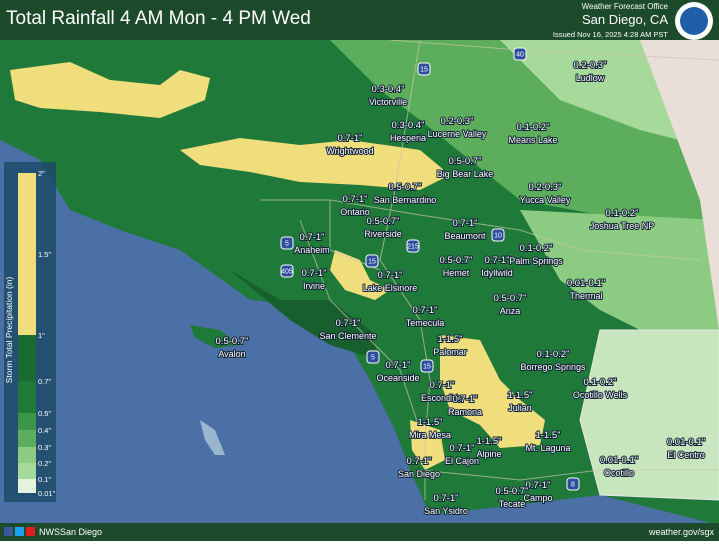 The width and height of the screenshot is (719, 546). I want to click on place-name: Tecate, so click(512, 504).